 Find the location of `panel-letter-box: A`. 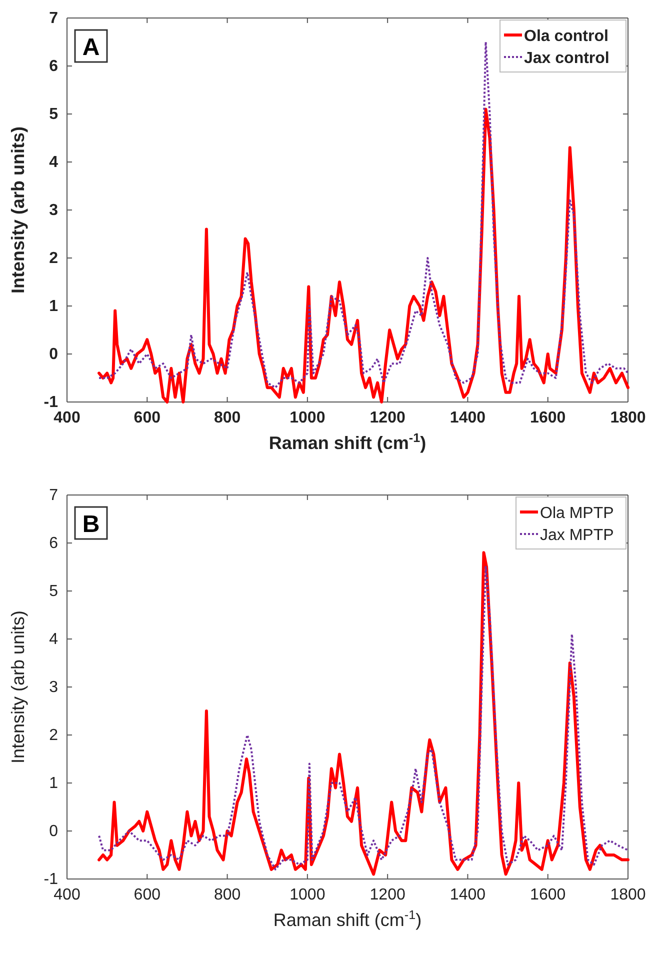

panel-letter-box: A is located at coordinates (91, 46).